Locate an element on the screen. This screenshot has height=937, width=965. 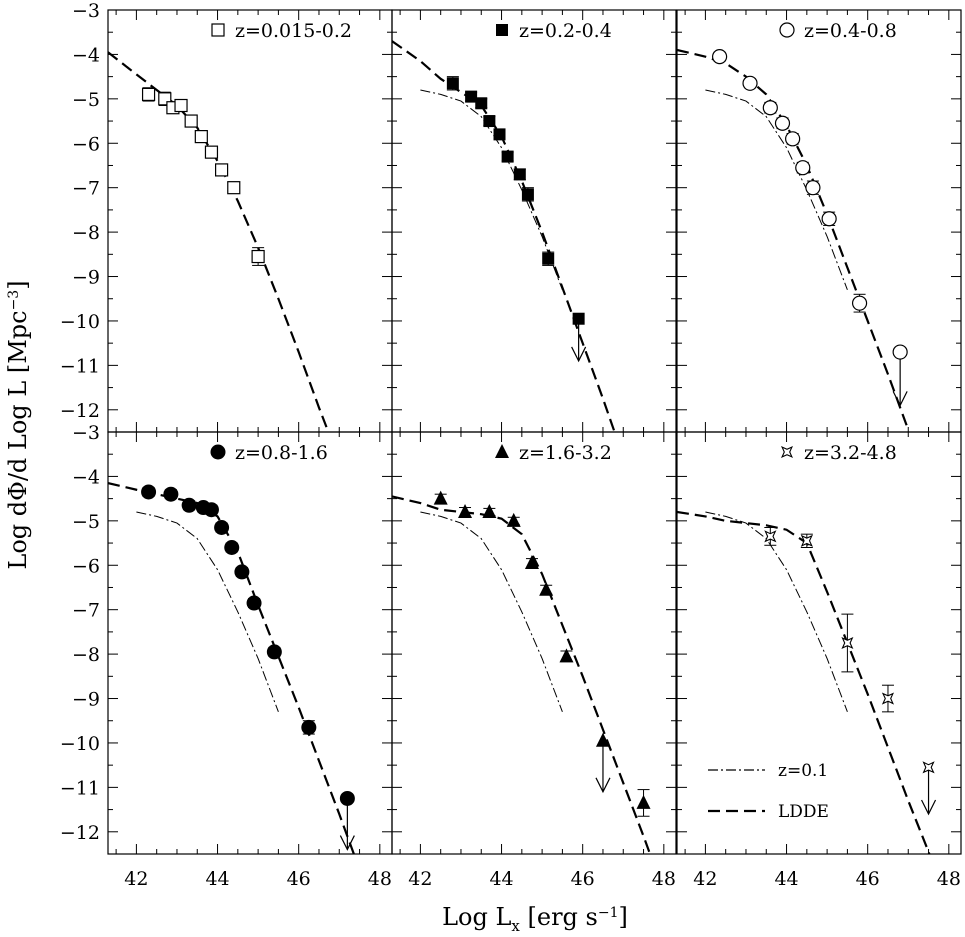
panel-label: z=0.8-1.6 is located at coordinates (281, 453).